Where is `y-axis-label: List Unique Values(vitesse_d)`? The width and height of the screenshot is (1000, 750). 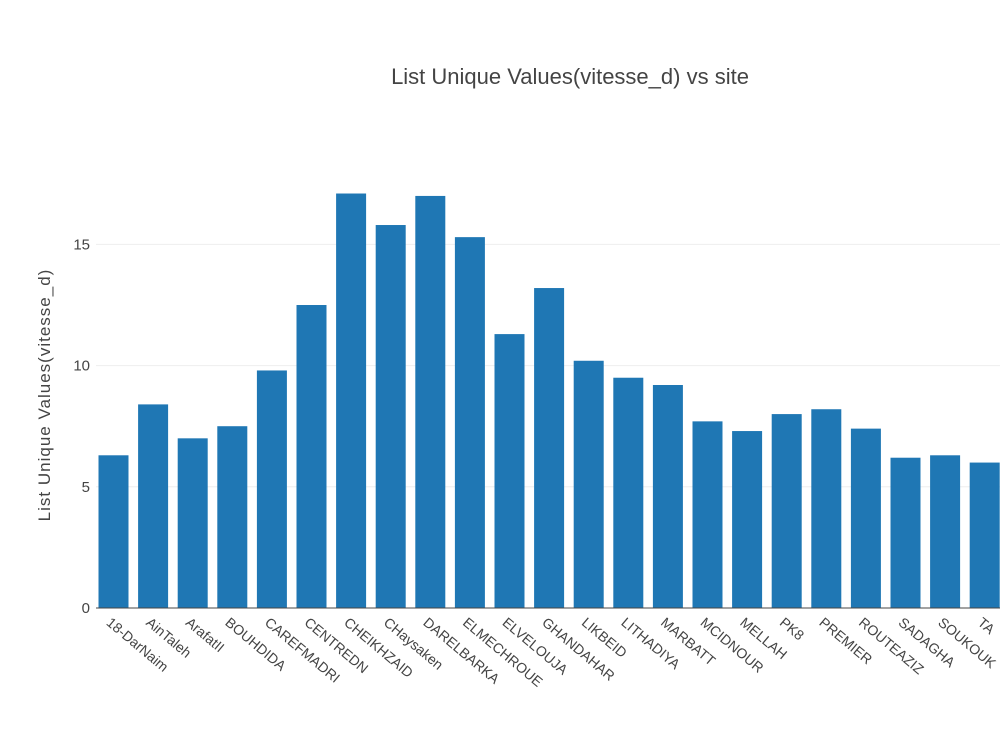 y-axis-label: List Unique Values(vitesse_d) is located at coordinates (44, 395).